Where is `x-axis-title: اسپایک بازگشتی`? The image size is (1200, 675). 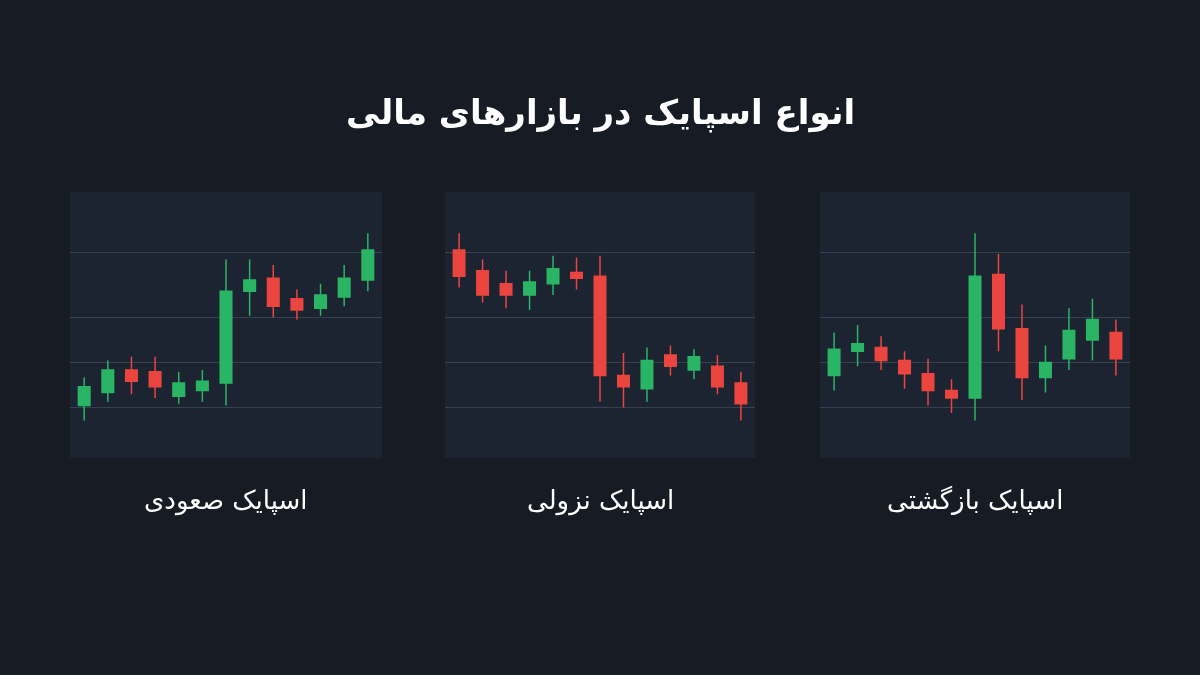
x-axis-title: اسپایک بازگشتی is located at coordinates (975, 500).